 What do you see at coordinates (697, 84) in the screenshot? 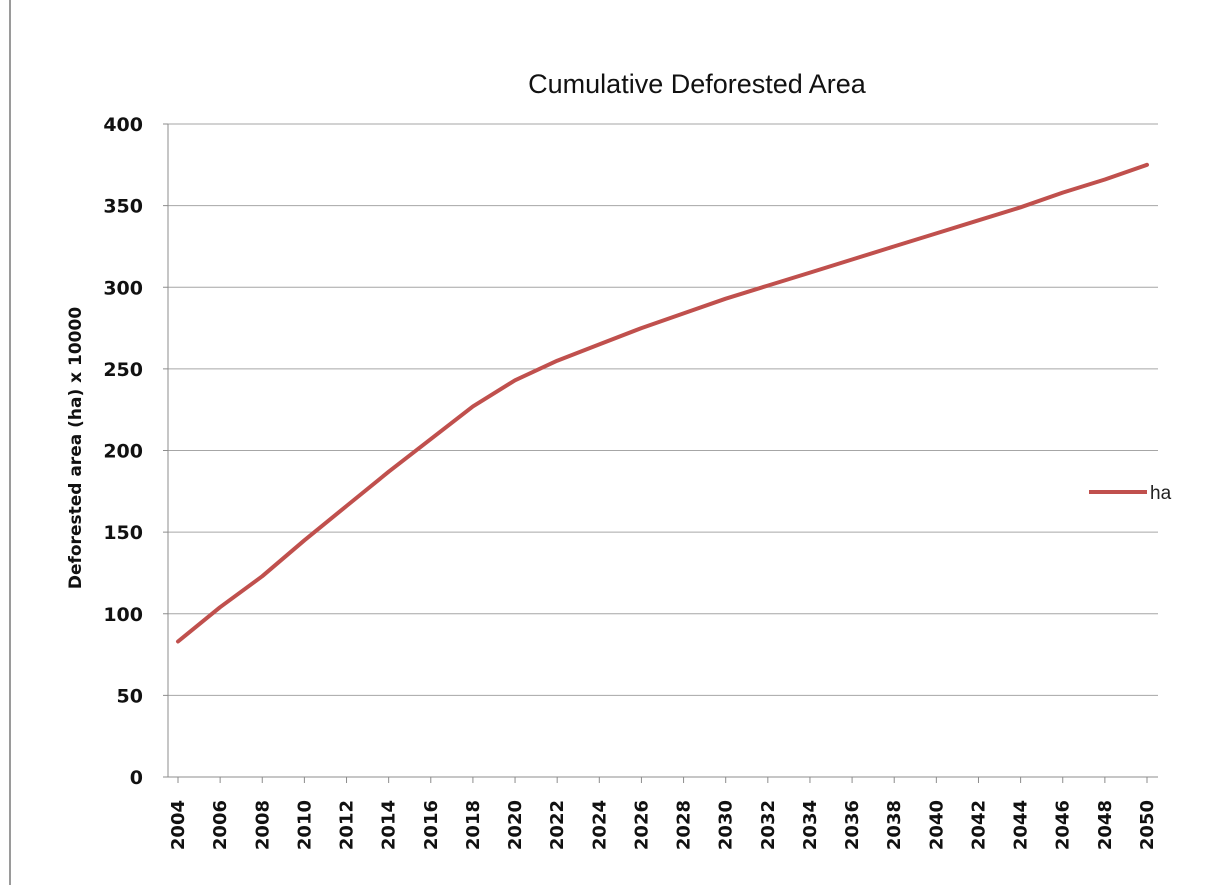
I see `chart-title: Cumulative Deforested Area` at bounding box center [697, 84].